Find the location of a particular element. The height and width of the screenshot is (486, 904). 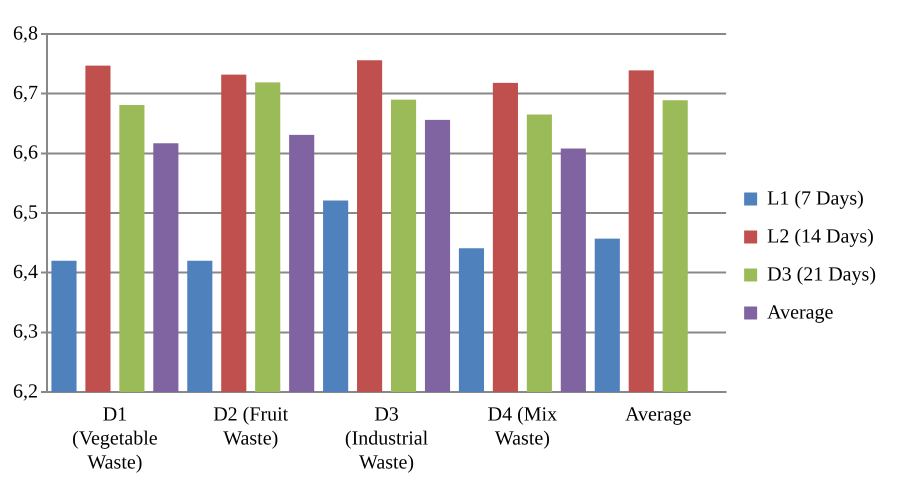

y-tick-label: 6,3 is located at coordinates (25, 331).